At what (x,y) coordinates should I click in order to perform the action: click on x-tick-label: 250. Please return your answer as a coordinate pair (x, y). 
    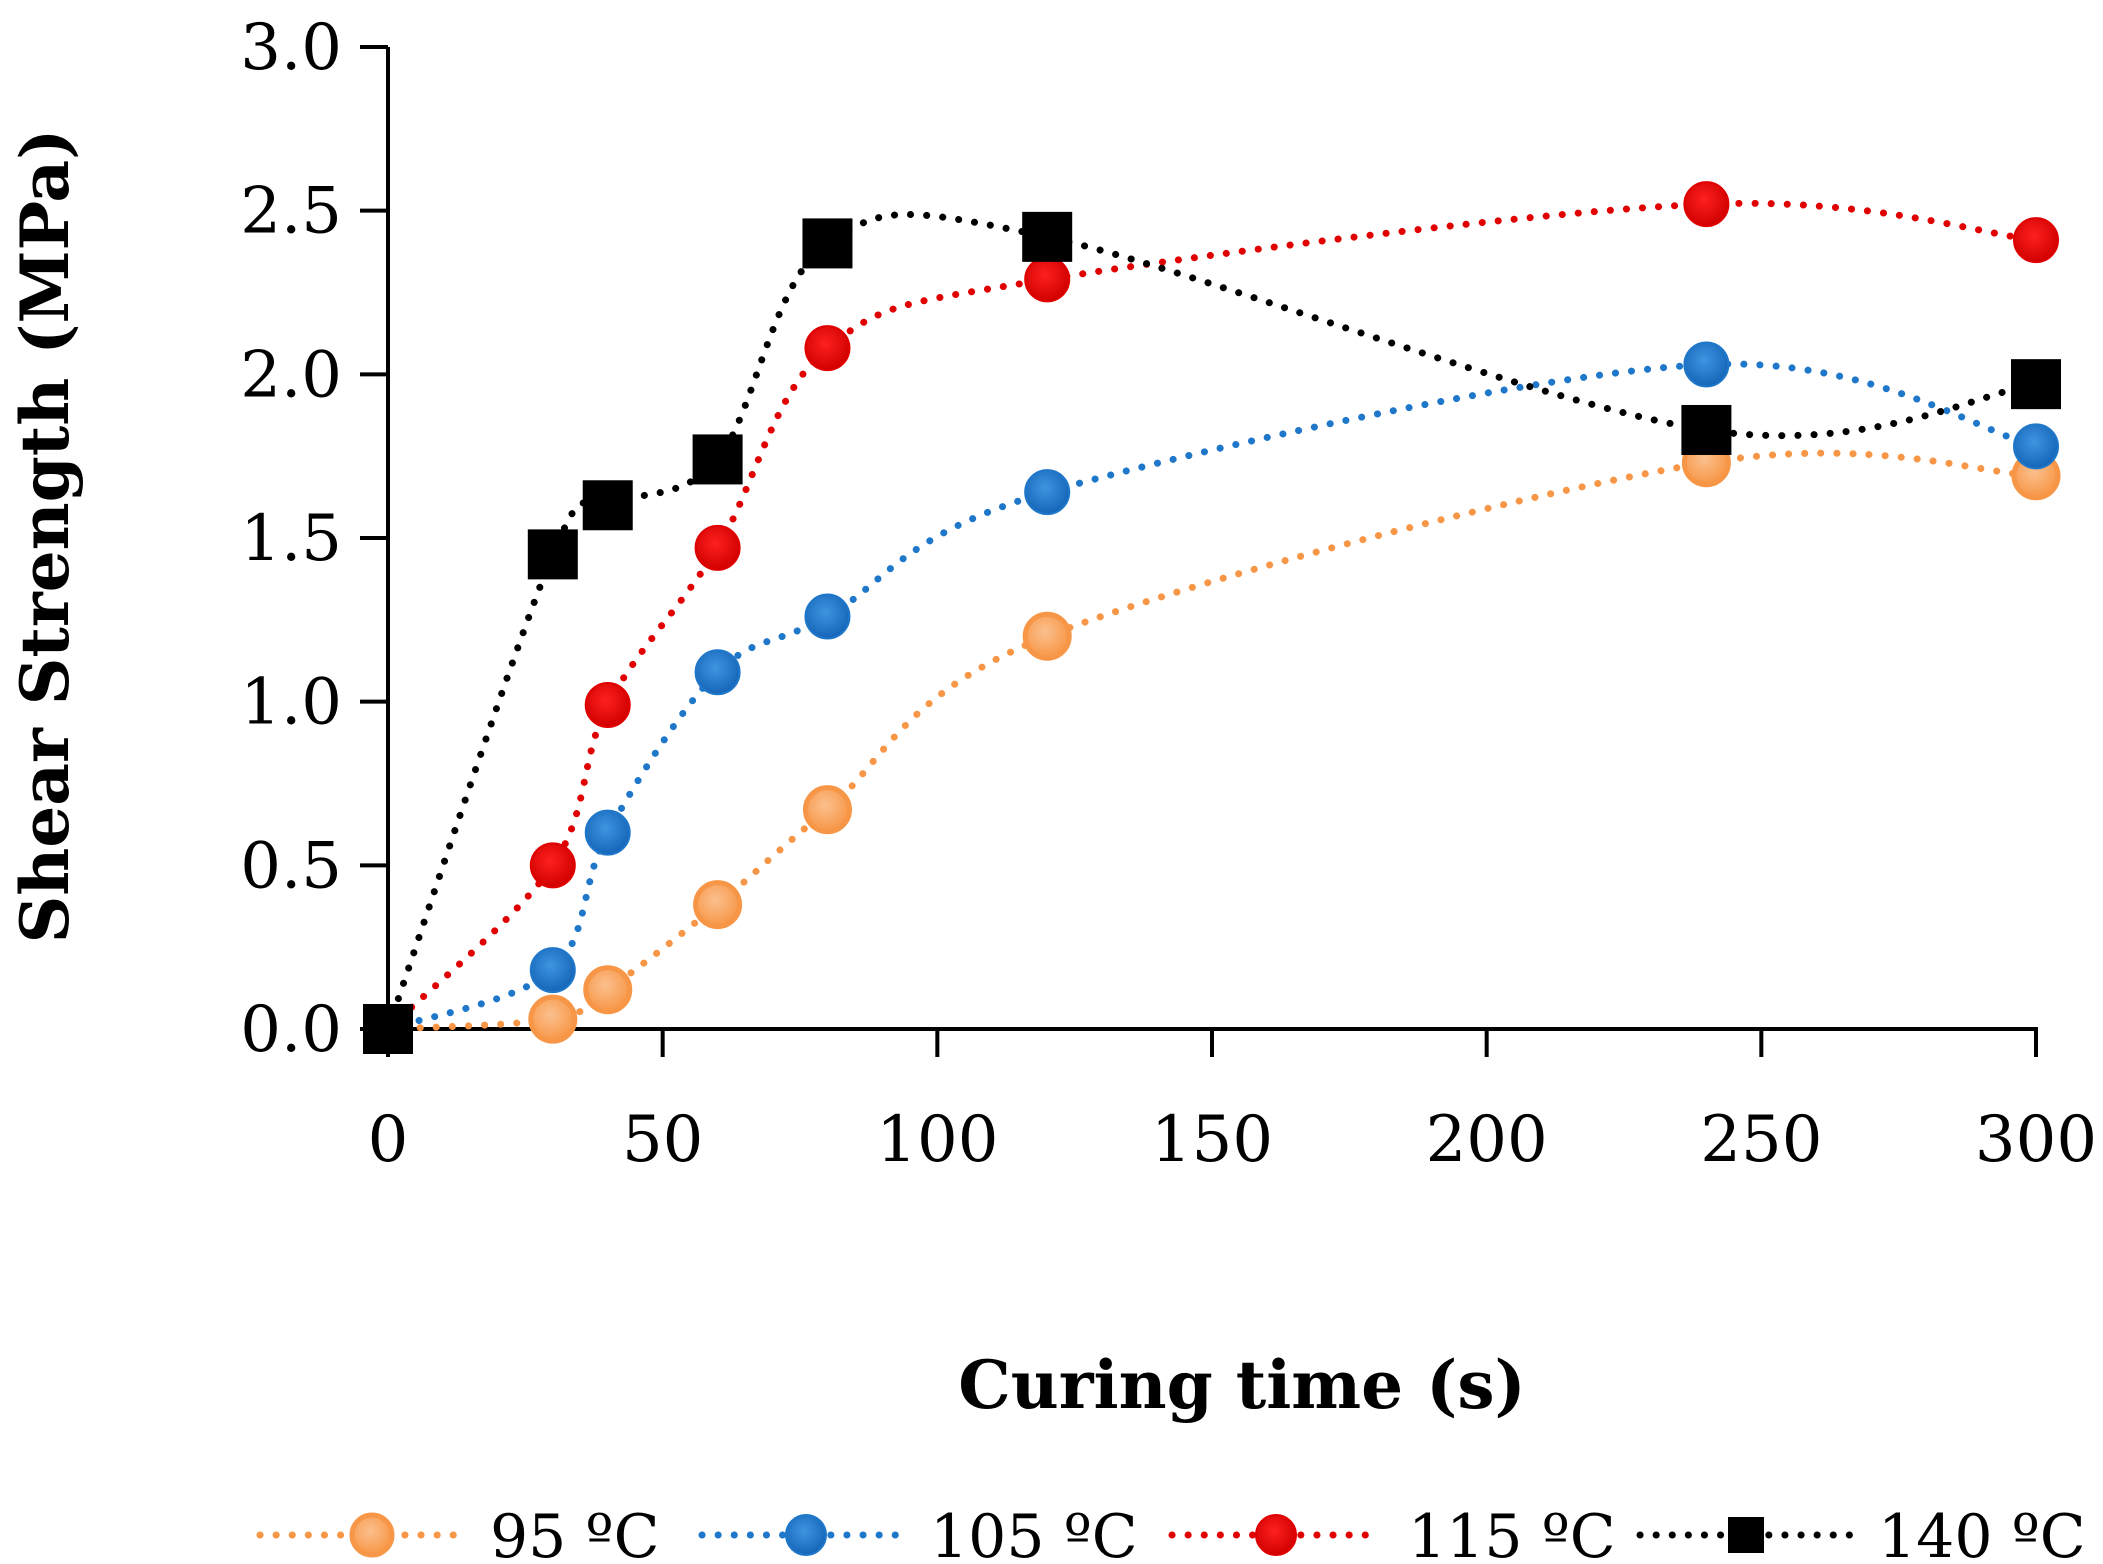
    Looking at the image, I should click on (1761, 1140).